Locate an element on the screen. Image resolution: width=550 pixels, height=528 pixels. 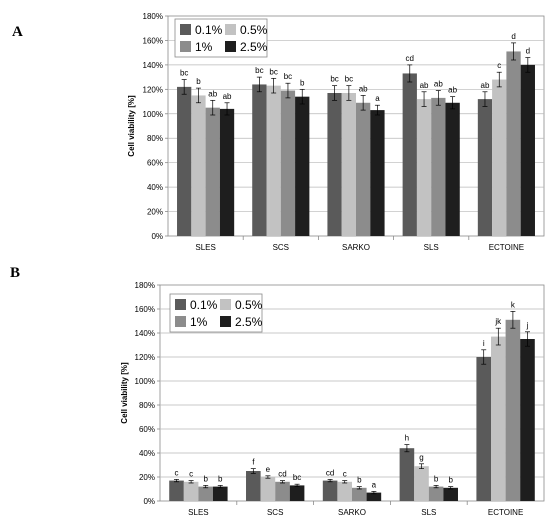
legend-label: 2.5% is located at coordinates (254, 47).